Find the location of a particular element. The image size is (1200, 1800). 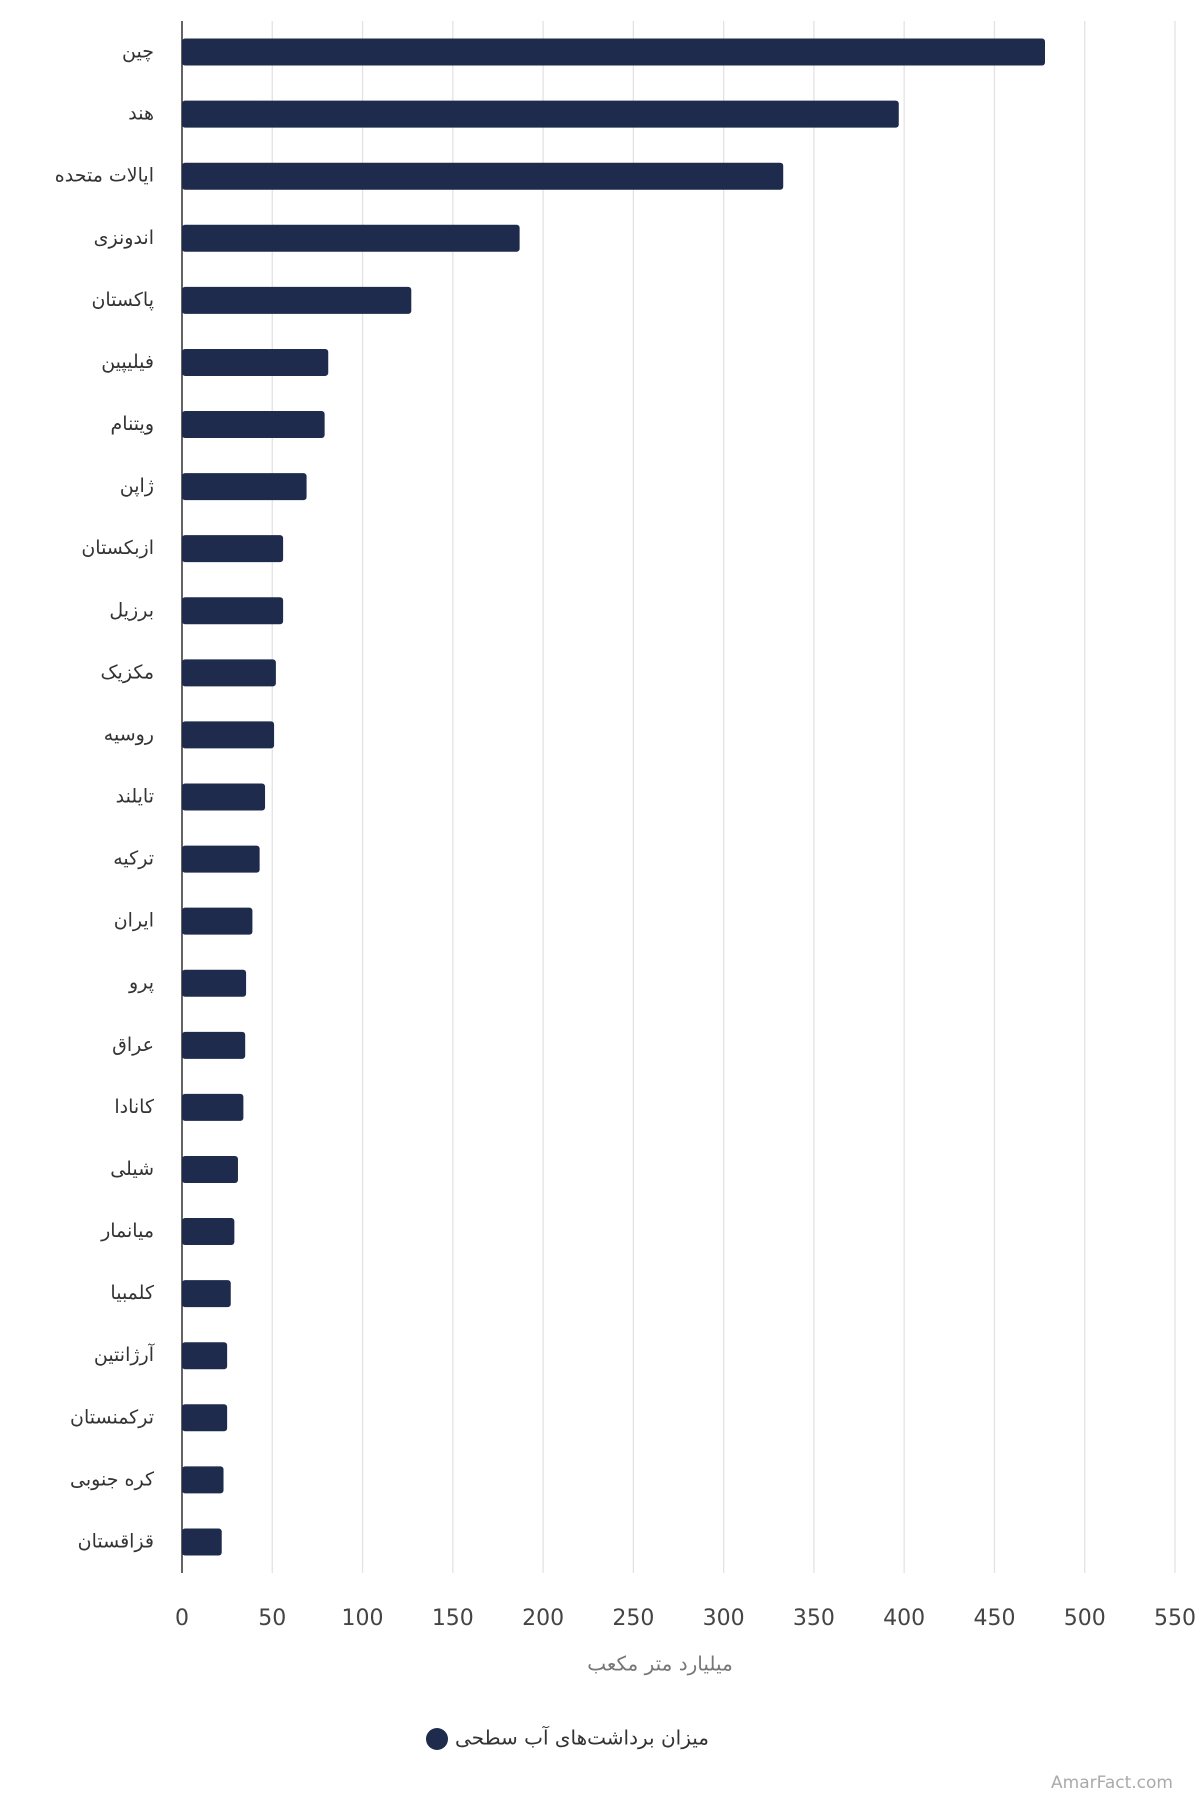

y-tick-label: ژاپن is located at coordinates (137, 486).